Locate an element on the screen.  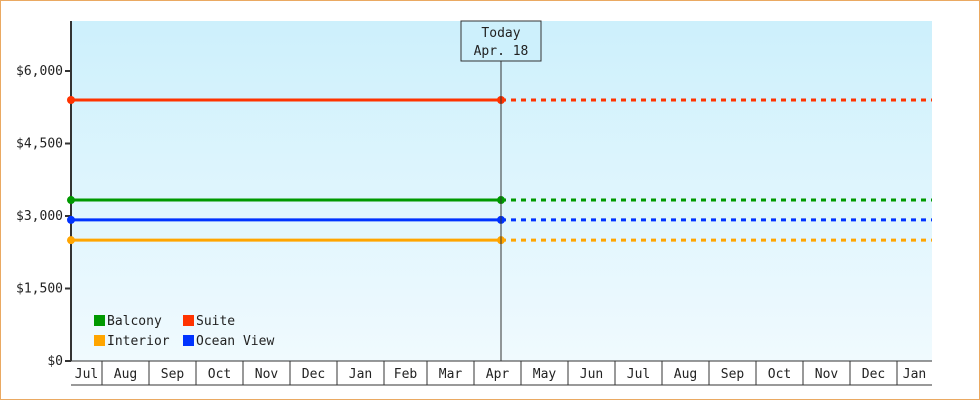
x-tick-label: May is located at coordinates (545, 374).